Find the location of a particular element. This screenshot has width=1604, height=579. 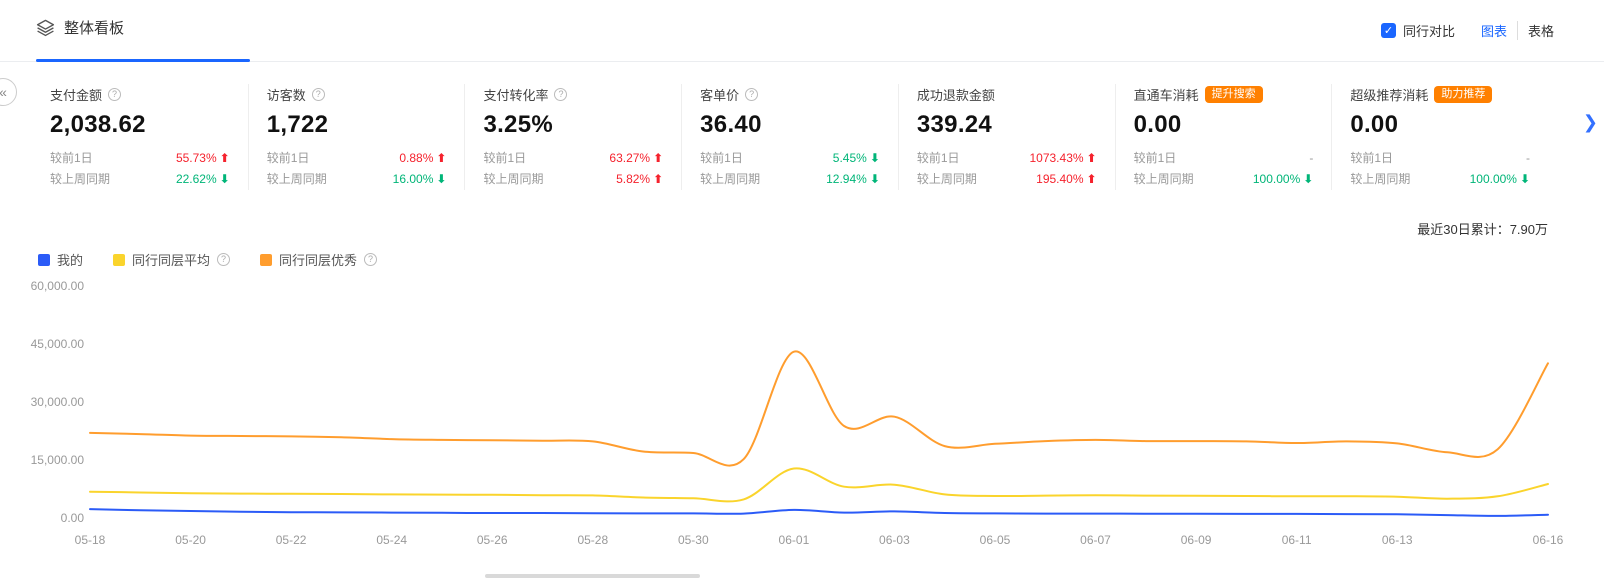

kpi-comparisons: 较前1日 1073.43% ⬆ 较上周同期 195.40% ⬆ is located at coordinates (1007, 169).